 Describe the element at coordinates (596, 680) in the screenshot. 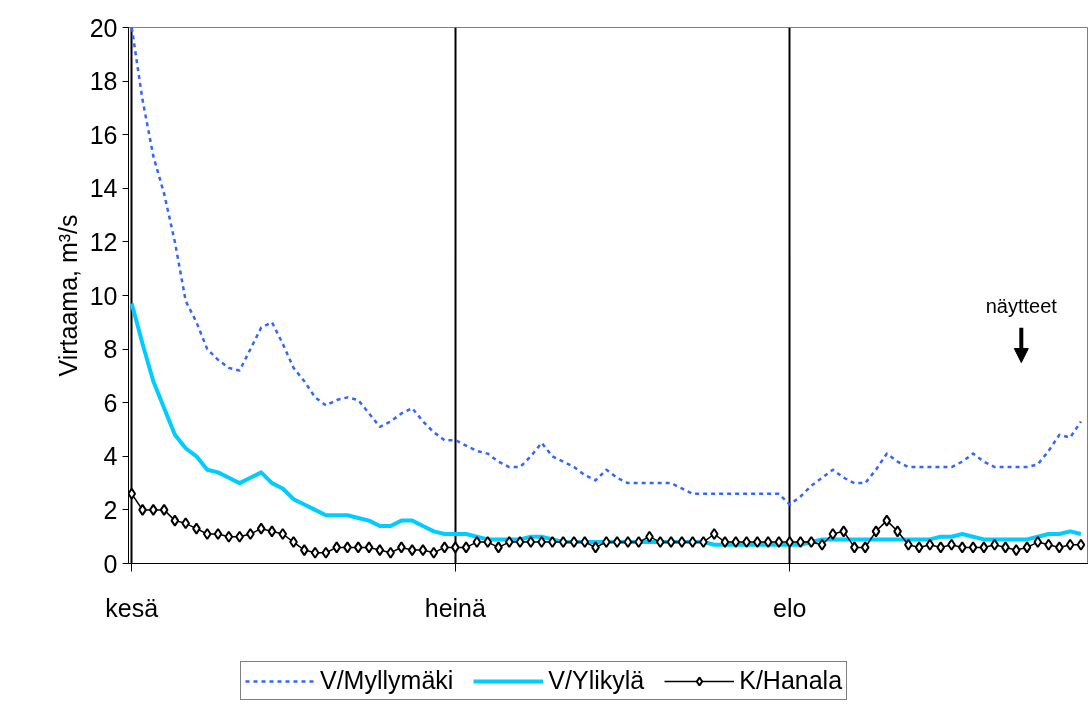

I see `legend-label: V/Ylikylä` at that location.